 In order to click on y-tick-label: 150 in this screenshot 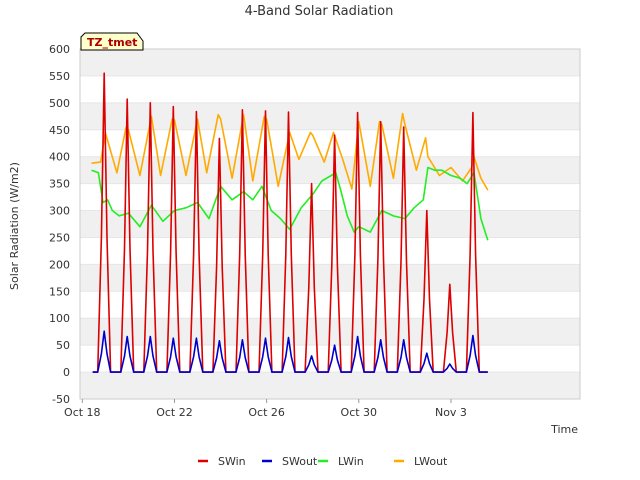, I will do `click(59, 291)`.